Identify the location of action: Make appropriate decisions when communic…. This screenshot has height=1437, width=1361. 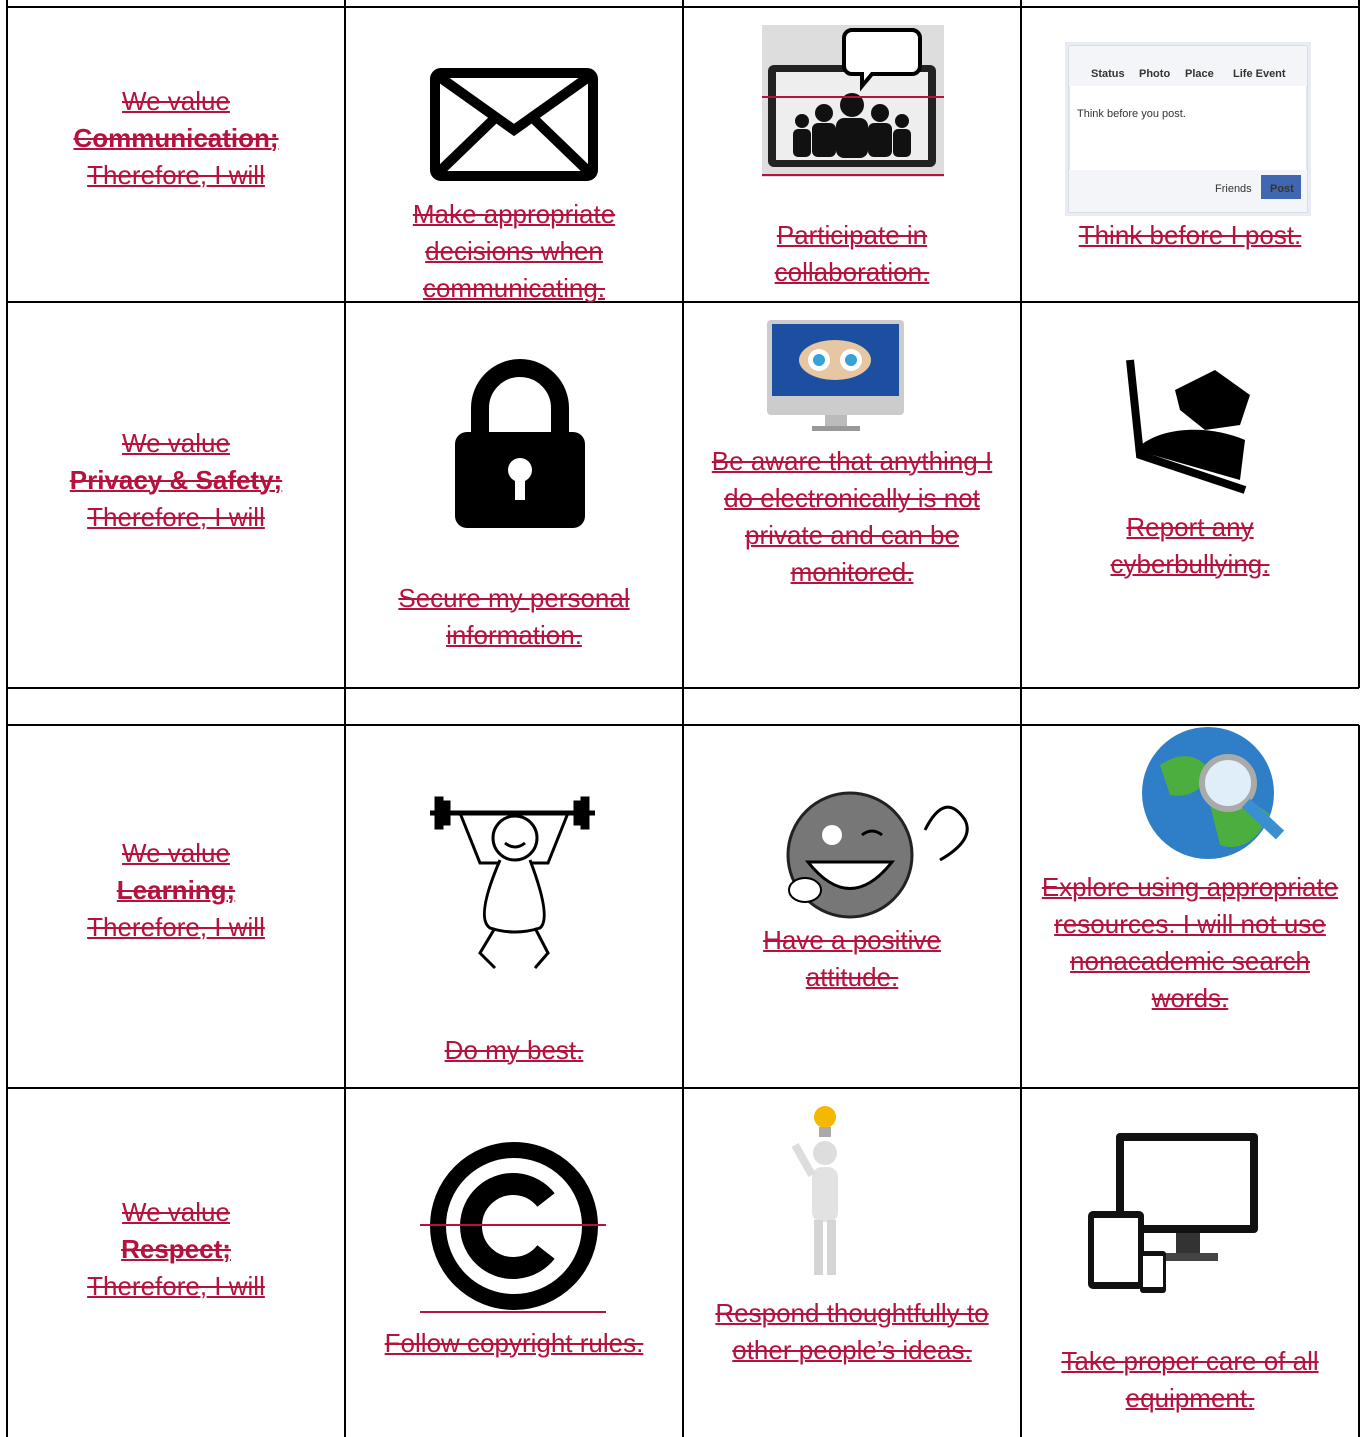
(514, 251).